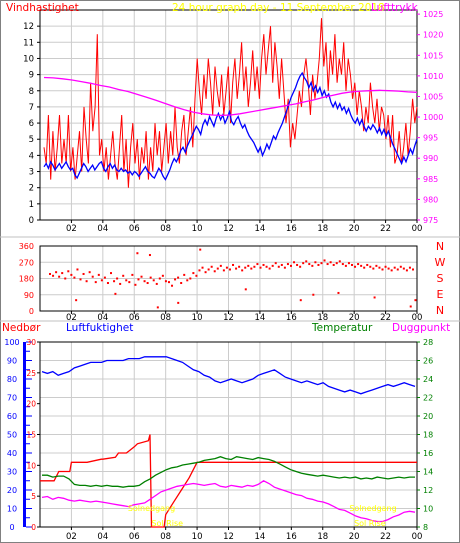 The height and width of the screenshot is (543, 460). What do you see at coordinates (291, 318) in the screenshot?
I see `x-tick-label: 16` at bounding box center [291, 318].